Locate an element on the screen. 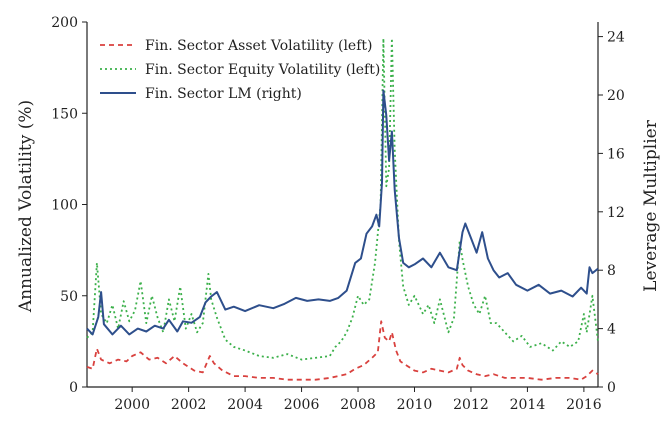 The height and width of the screenshot is (432, 672). legend-label: Fin. Sector Asset Volatility (left) is located at coordinates (258, 46).